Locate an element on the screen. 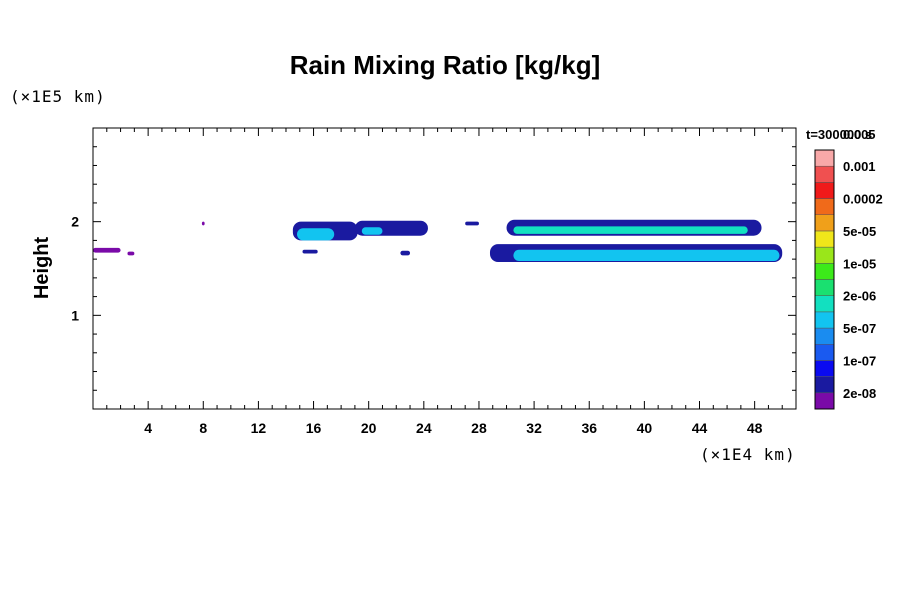 Image resolution: width=900 pixels, height=600 pixels. x-tick-label: 48 is located at coordinates (755, 428).